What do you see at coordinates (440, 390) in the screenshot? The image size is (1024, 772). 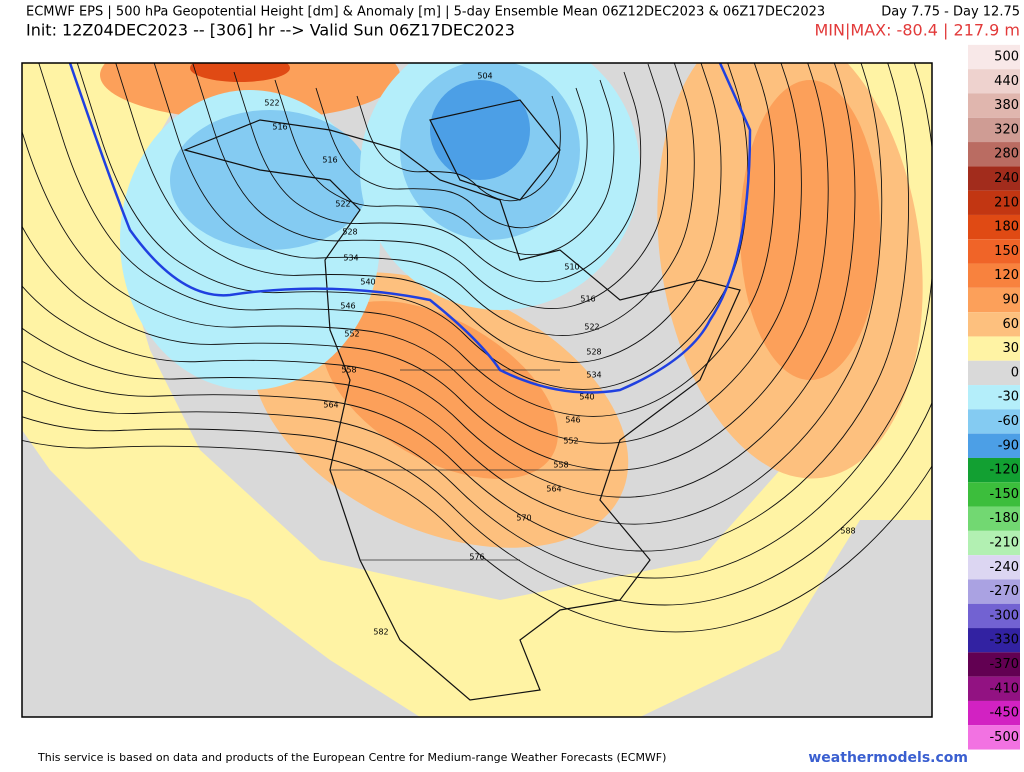 I see `anomaly-ridge` at bounding box center [440, 390].